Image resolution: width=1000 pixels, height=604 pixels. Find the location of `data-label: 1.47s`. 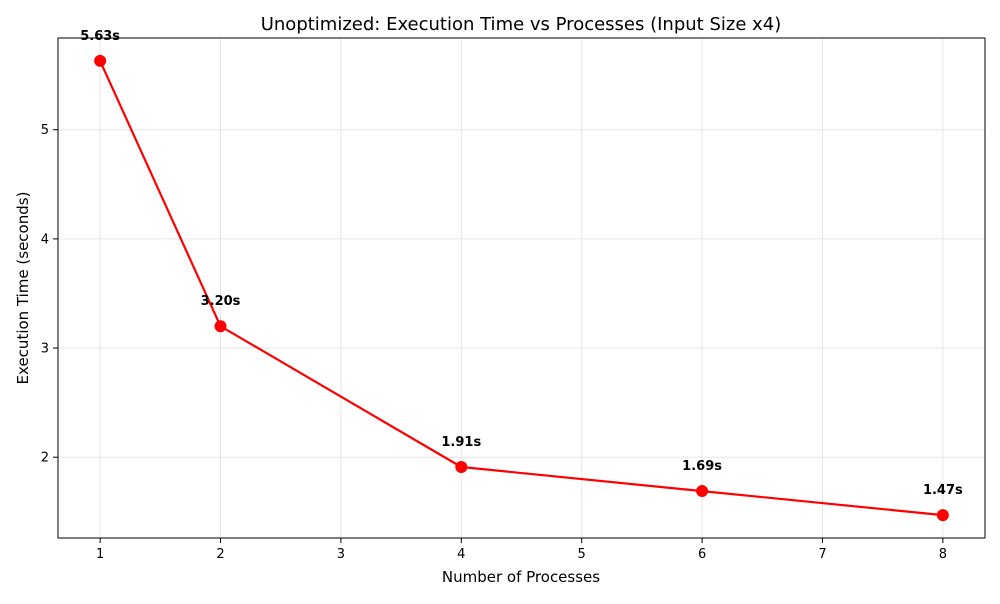

data-label: 1.47s is located at coordinates (943, 490).